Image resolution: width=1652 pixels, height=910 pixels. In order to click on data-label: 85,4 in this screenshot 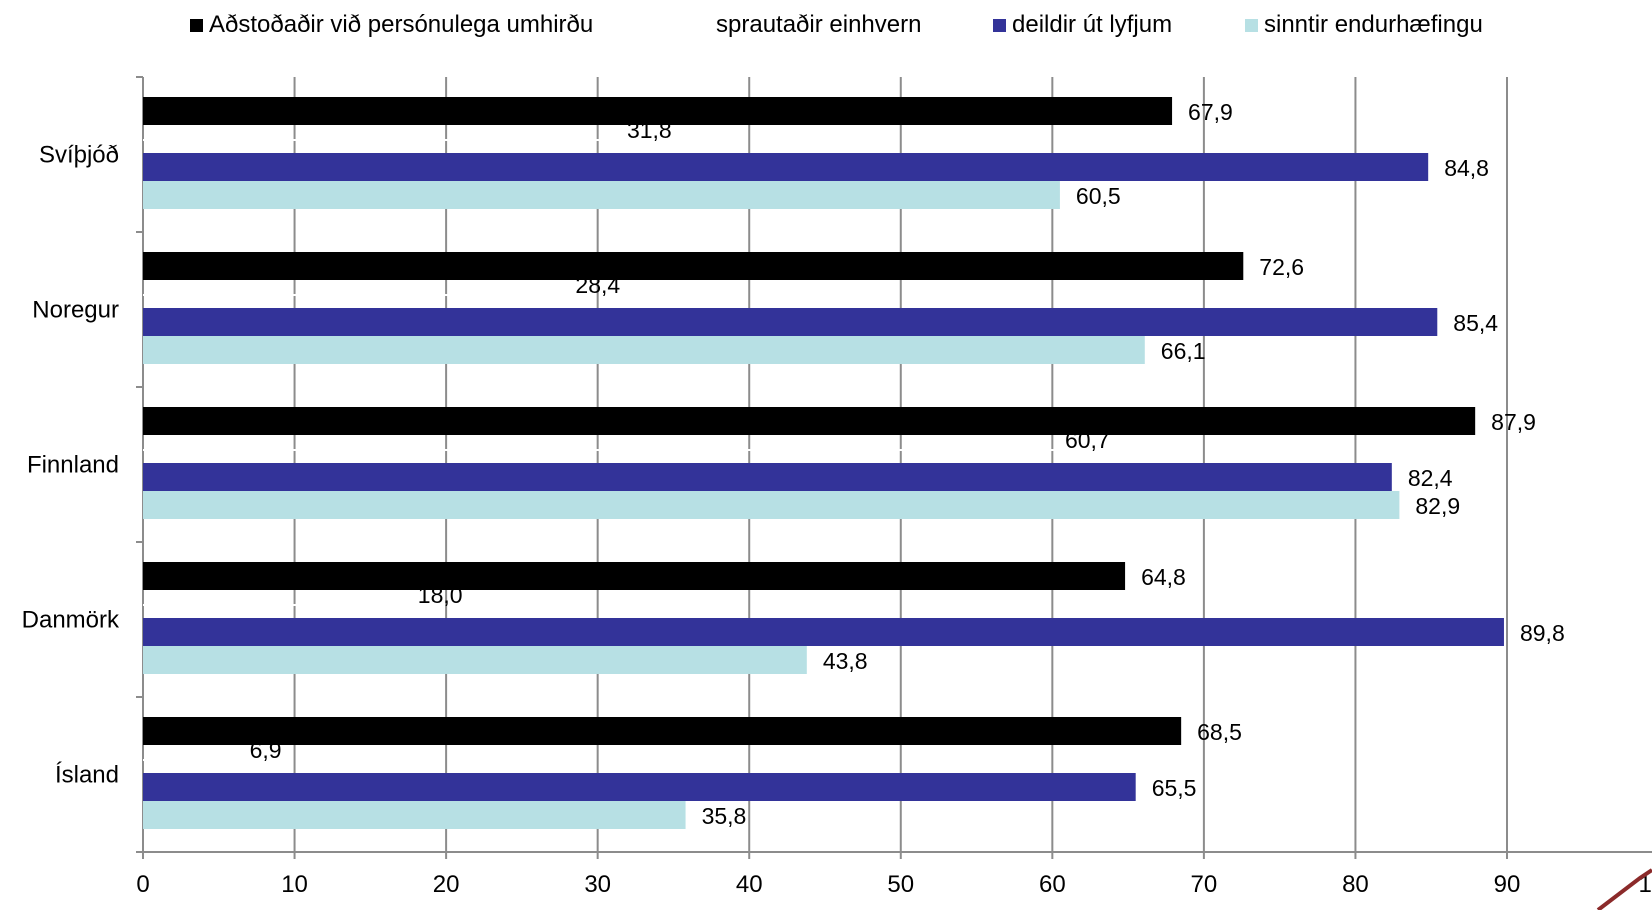, I will do `click(1475, 323)`.